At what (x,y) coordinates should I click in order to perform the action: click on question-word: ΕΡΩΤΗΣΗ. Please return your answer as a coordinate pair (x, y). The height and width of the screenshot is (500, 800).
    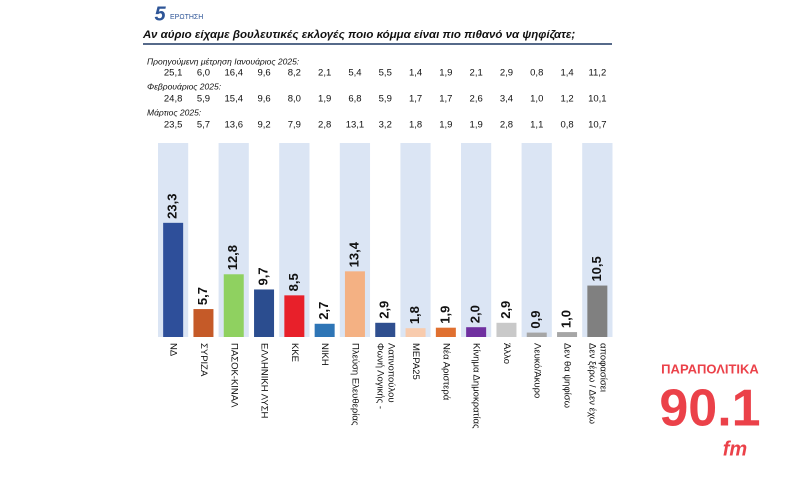
    Looking at the image, I should click on (186, 17).